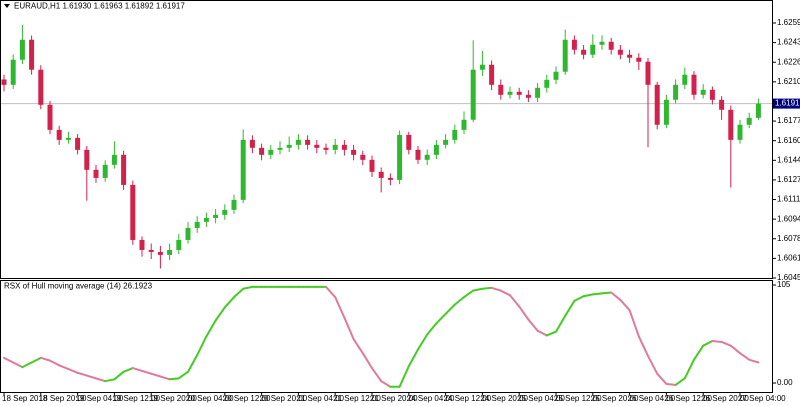 The image size is (800, 406). What do you see at coordinates (725, 398) in the screenshot?
I see `x-tick-label: 26 Sep 20:00` at bounding box center [725, 398].